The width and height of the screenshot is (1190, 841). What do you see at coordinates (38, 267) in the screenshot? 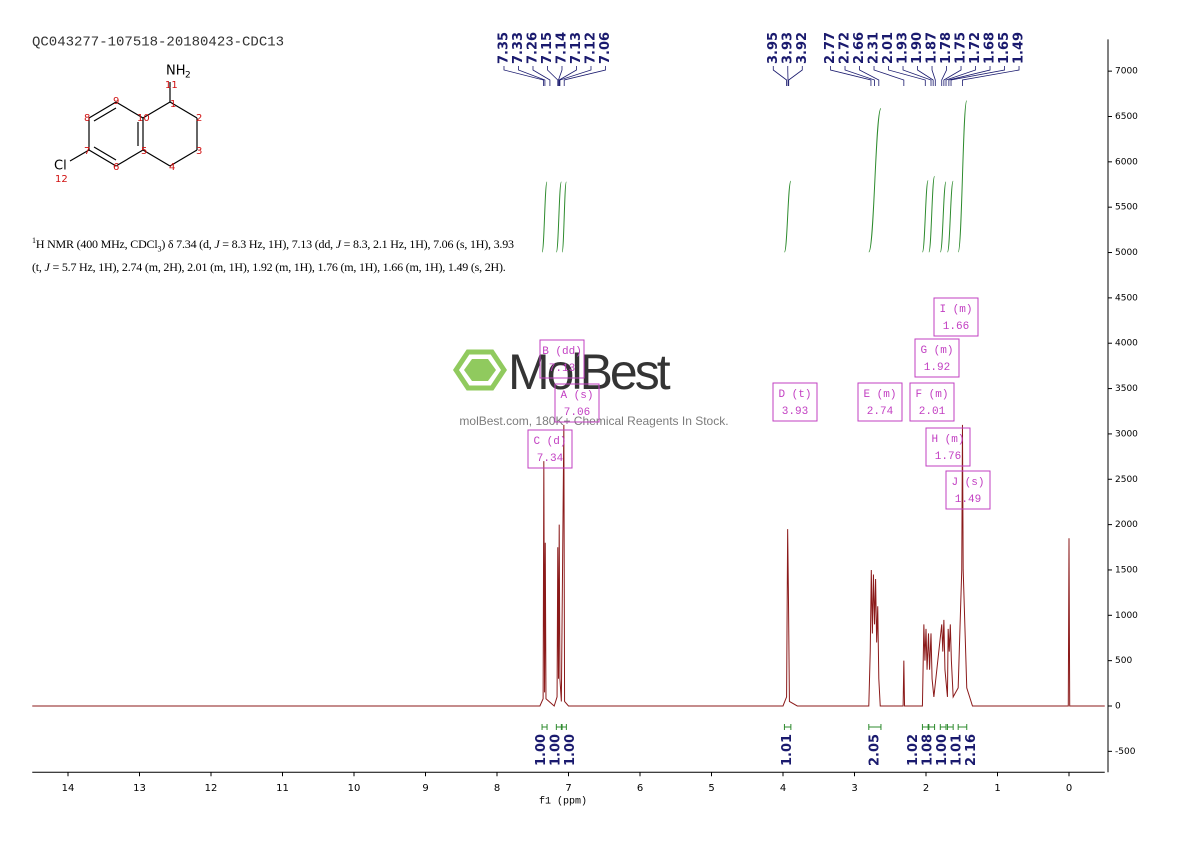
I see `description-text: (t,` at bounding box center [38, 267].